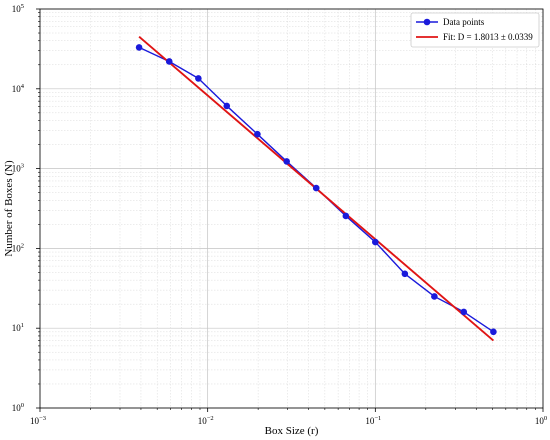 Image resolution: width=550 pixels, height=440 pixels. What do you see at coordinates (541, 420) in the screenshot?
I see `x-tick-label: 10⁰` at bounding box center [541, 420].